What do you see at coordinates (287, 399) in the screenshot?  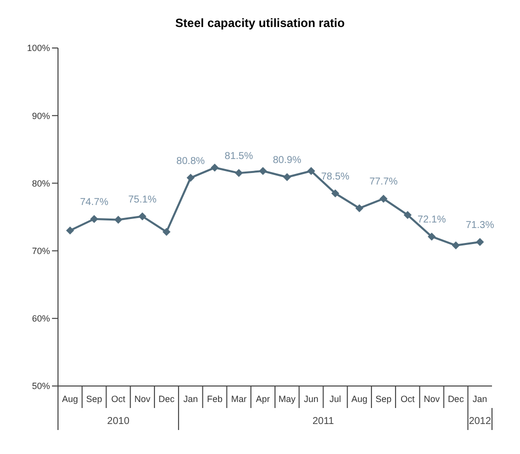 I see `x-tick-label: May` at bounding box center [287, 399].